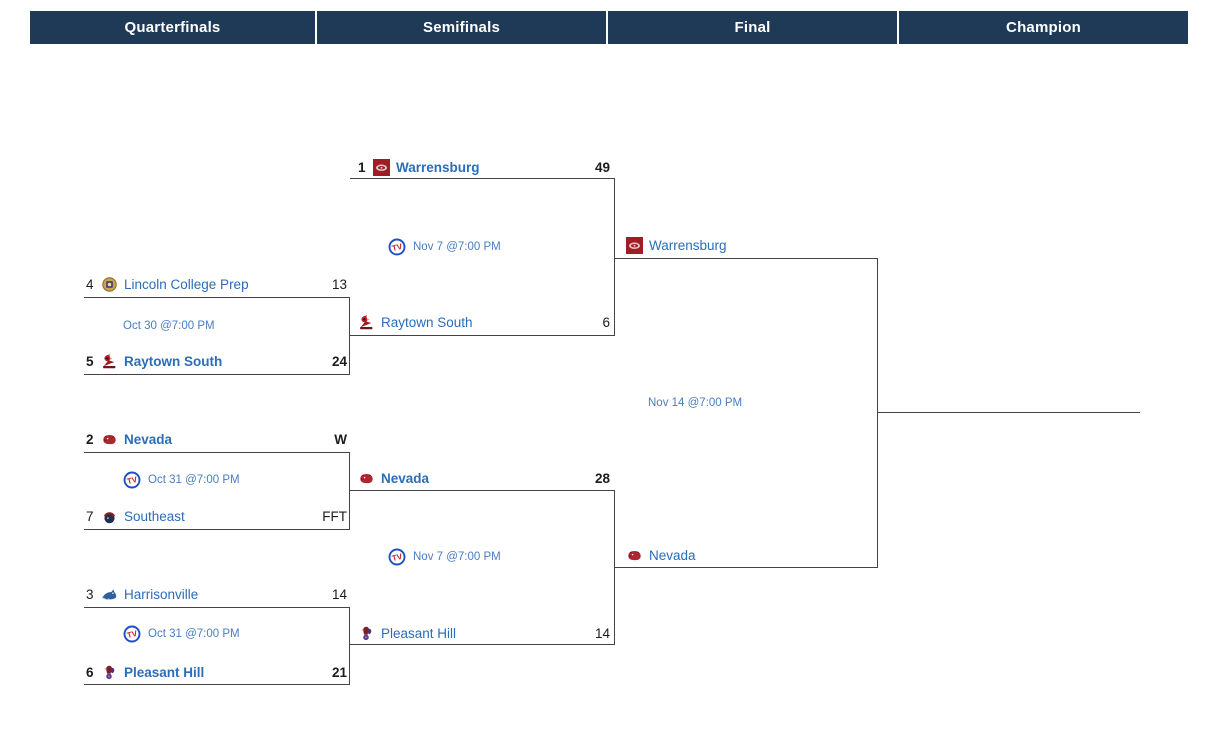  I want to click on final-top-team-row: Warrensburg, so click(741, 245).